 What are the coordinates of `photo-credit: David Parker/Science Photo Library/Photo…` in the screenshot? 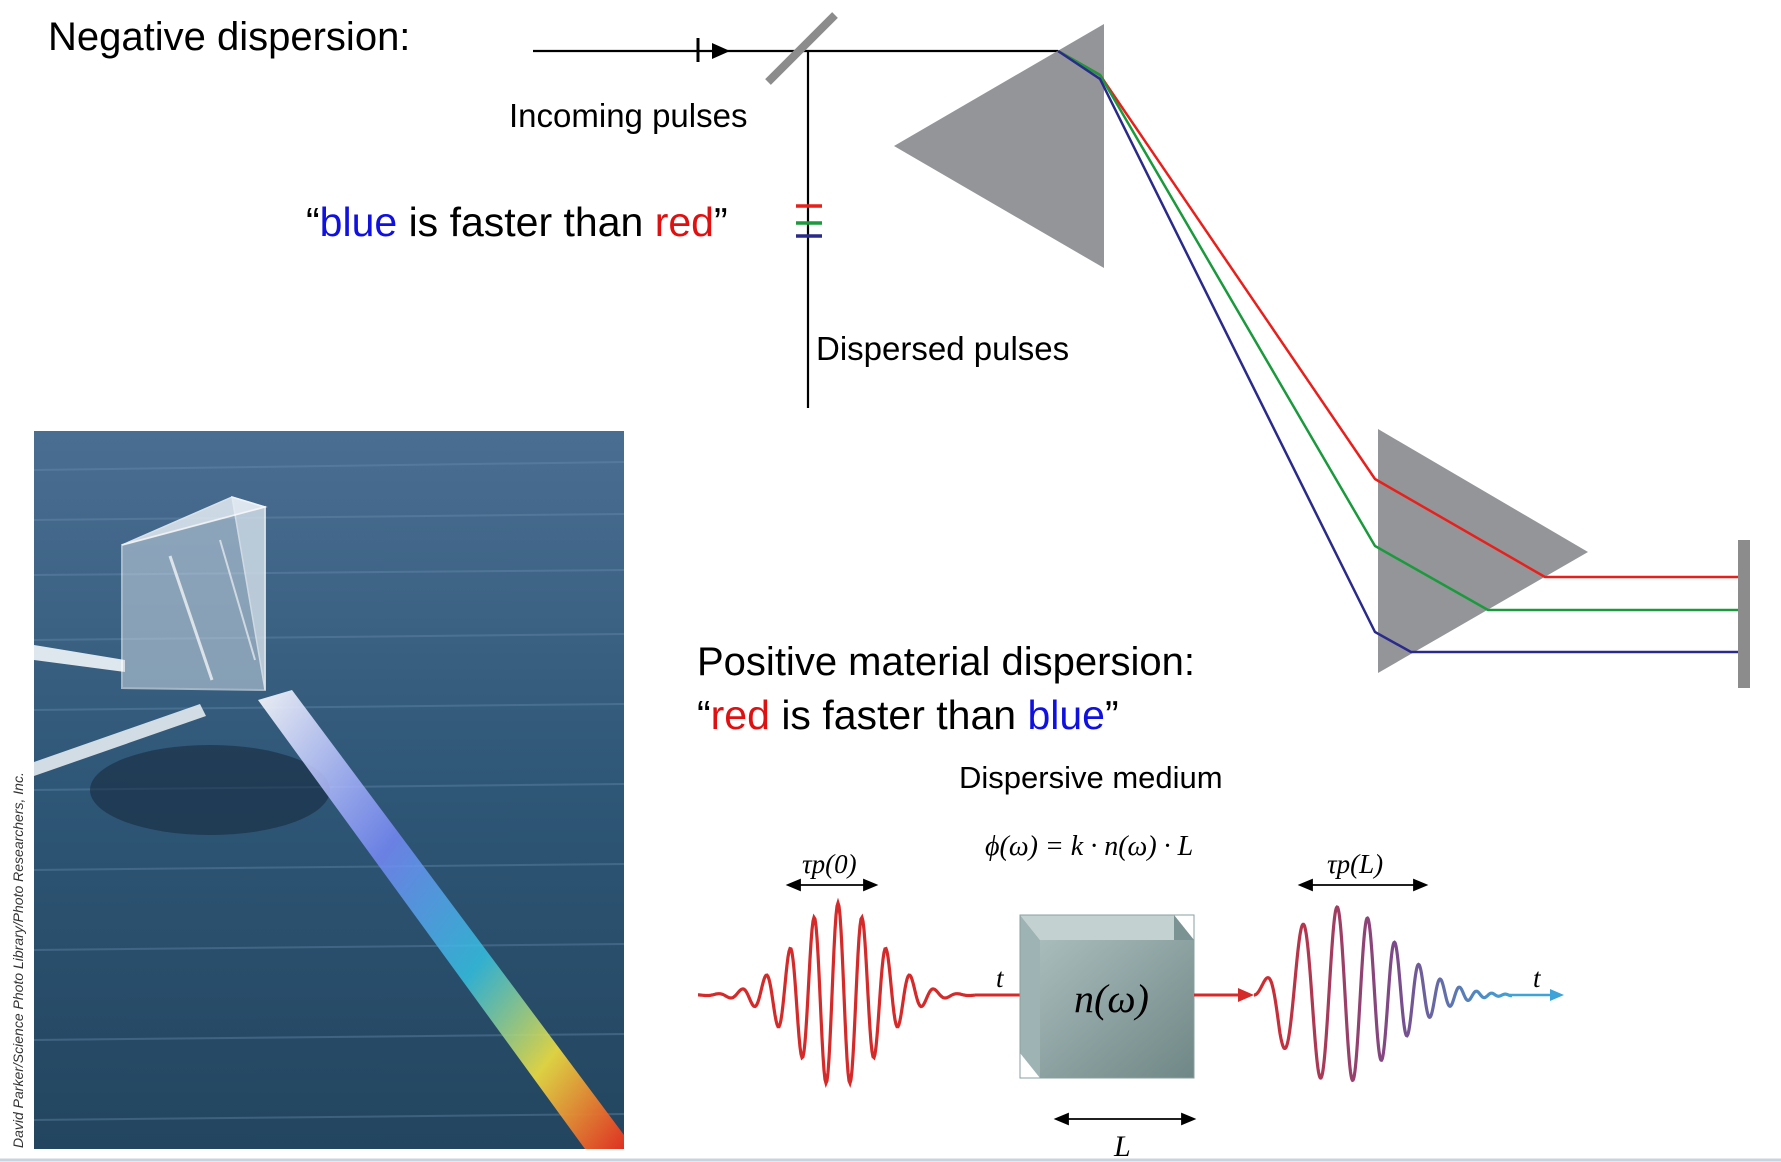 It's located at (18, 960).